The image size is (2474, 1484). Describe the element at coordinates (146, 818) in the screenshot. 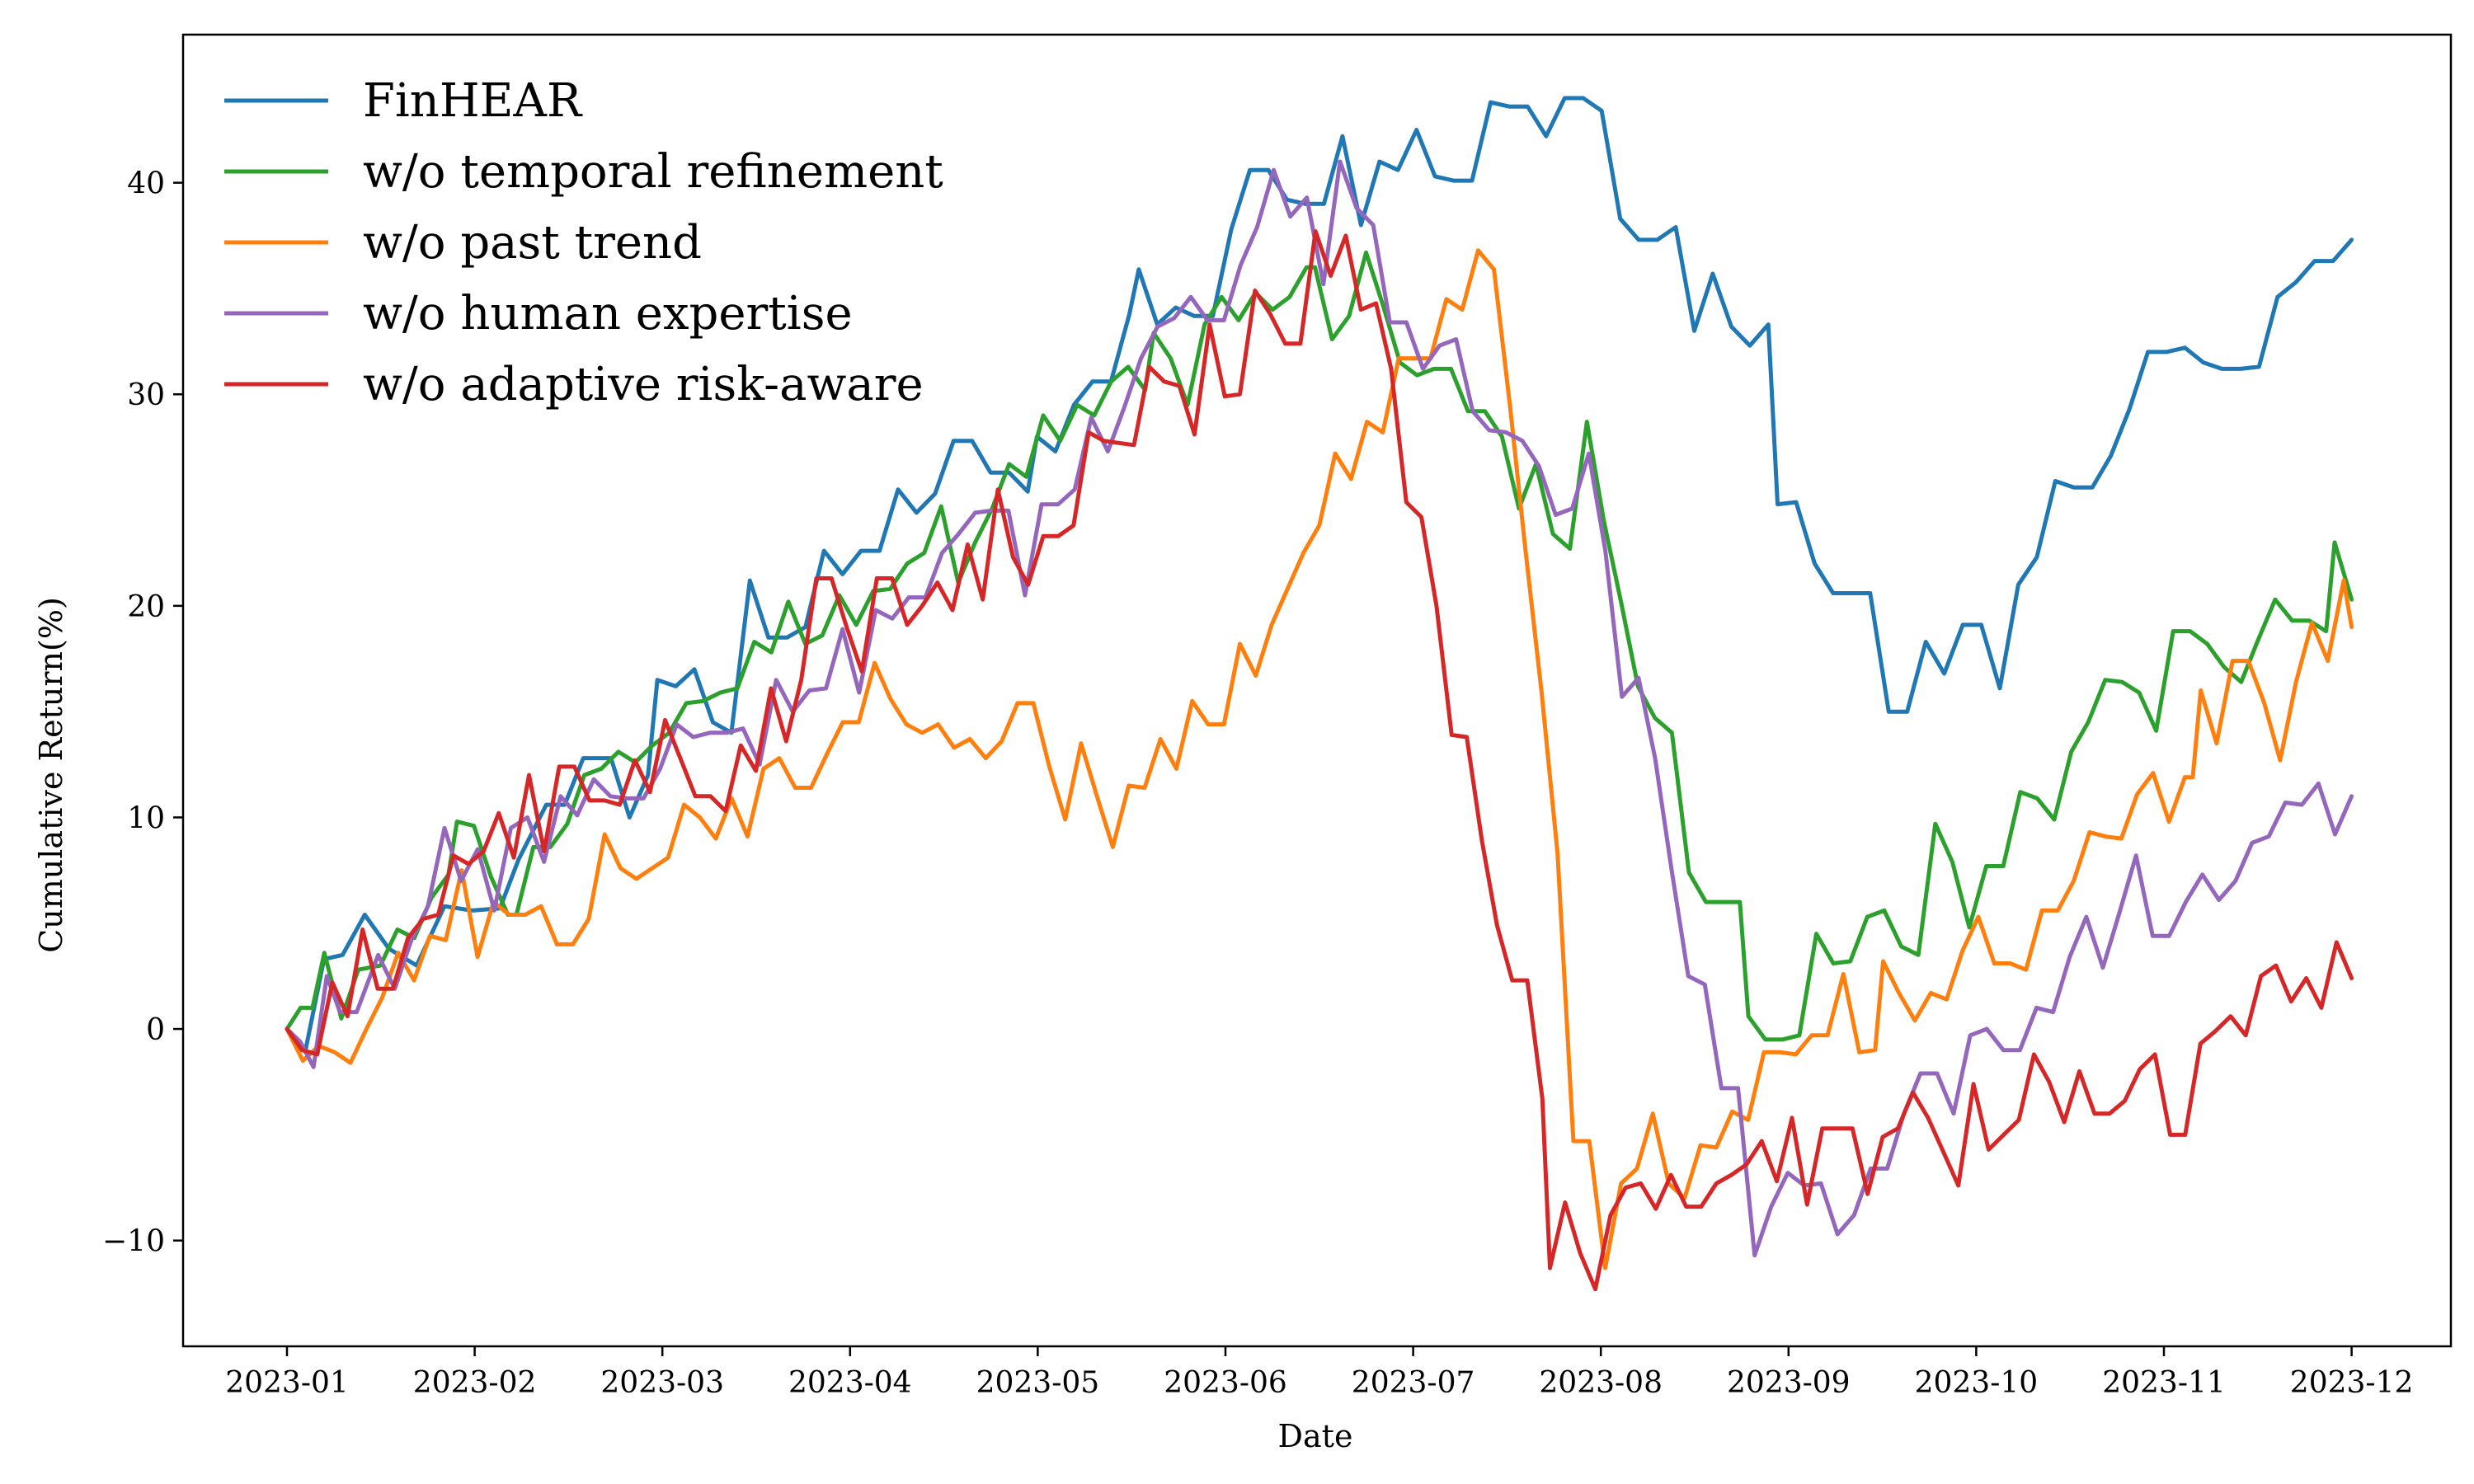

I see `y-tick-label: 10` at that location.